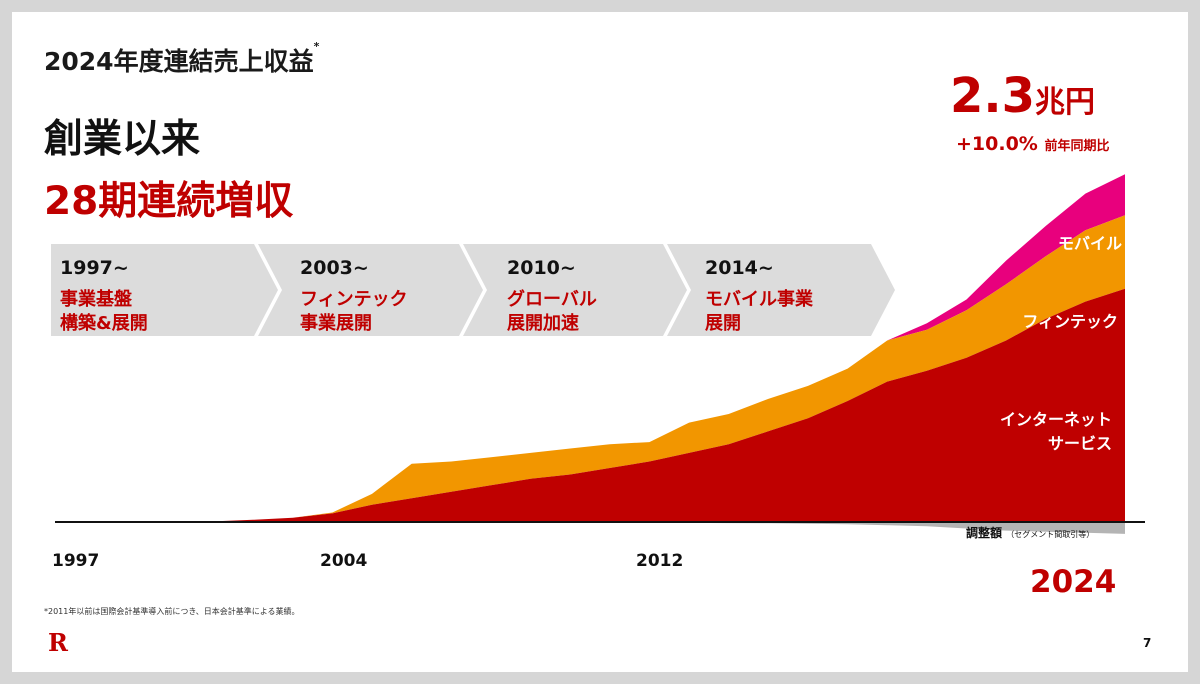  I want to click on phase-2-text: フィンテック 事業展開, so click(354, 311).